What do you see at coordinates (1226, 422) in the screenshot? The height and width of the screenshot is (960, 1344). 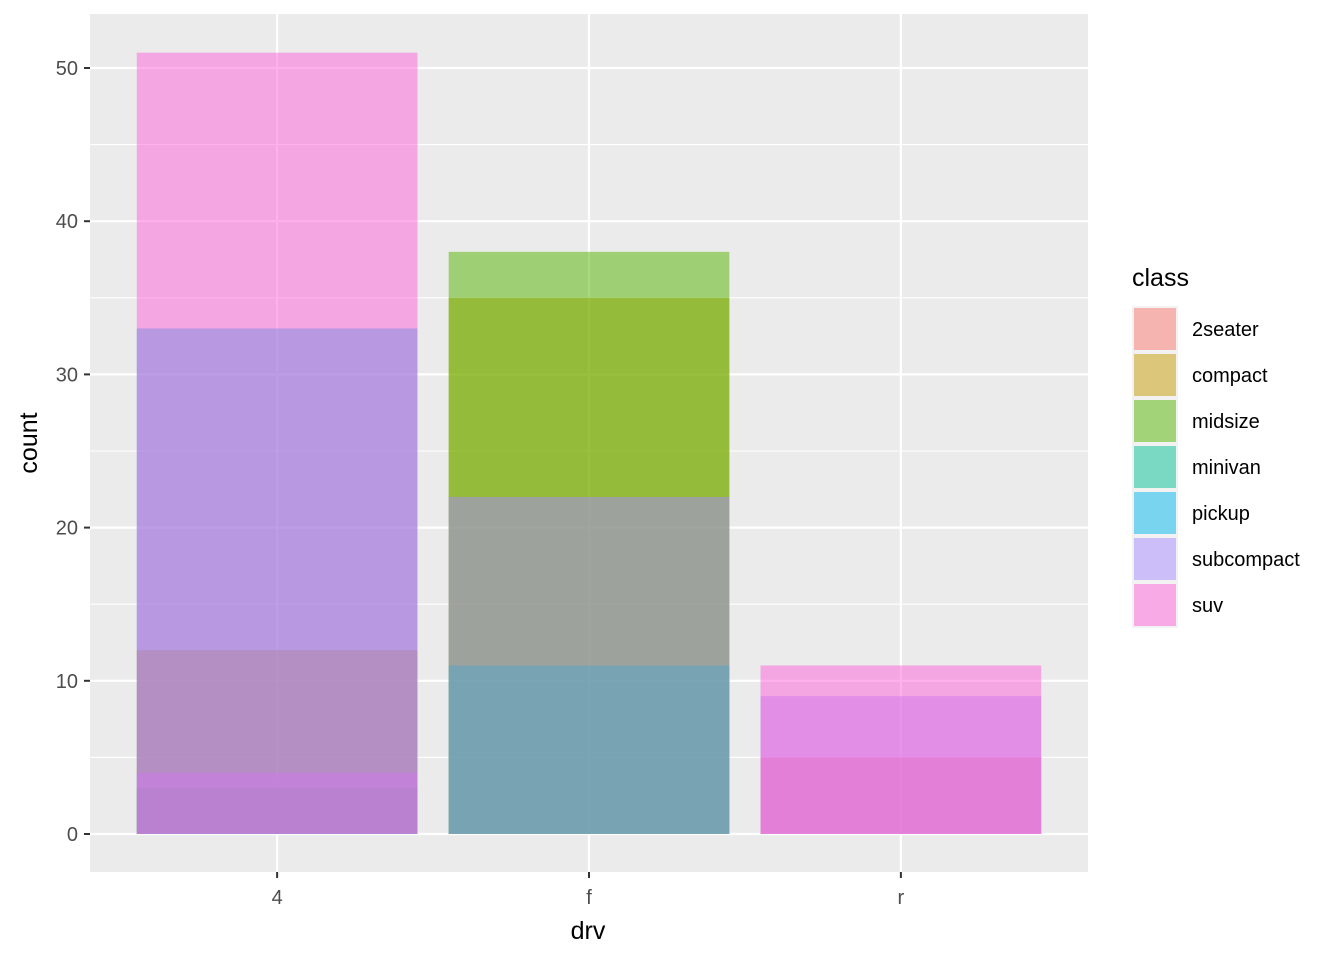 I see `legend-label: midsize` at bounding box center [1226, 422].